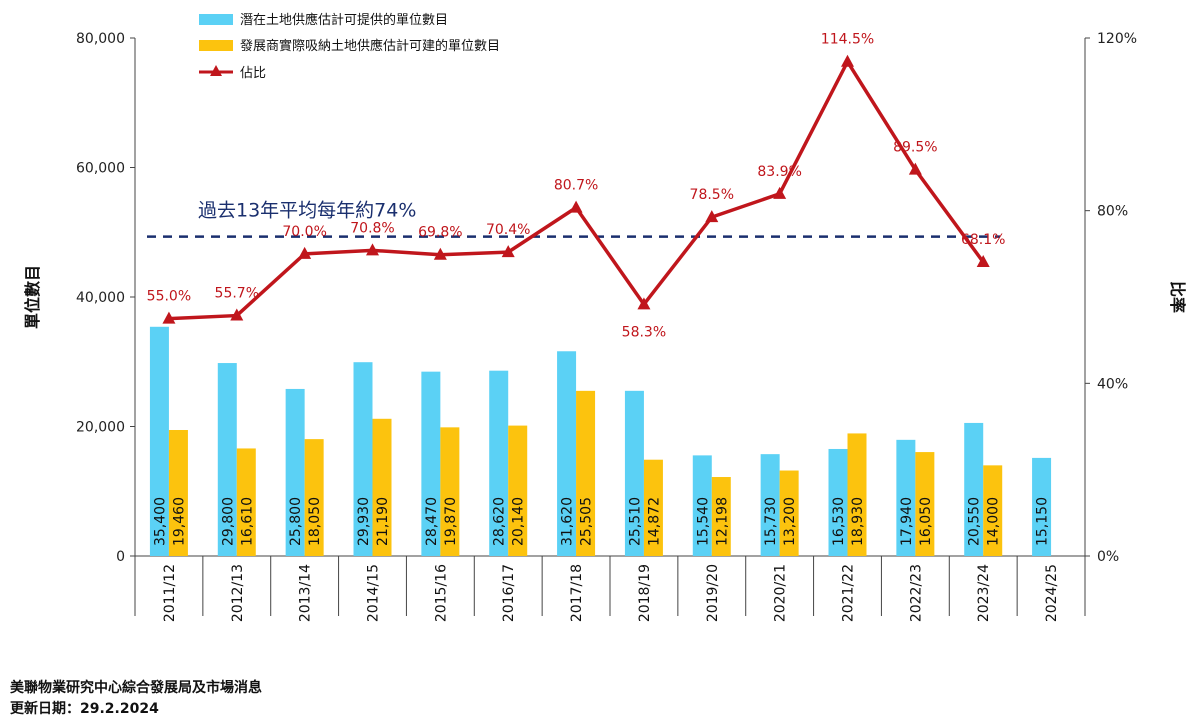 The width and height of the screenshot is (1200, 720). Describe the element at coordinates (100, 169) in the screenshot. I see `y-tick-label: 60,000` at that location.